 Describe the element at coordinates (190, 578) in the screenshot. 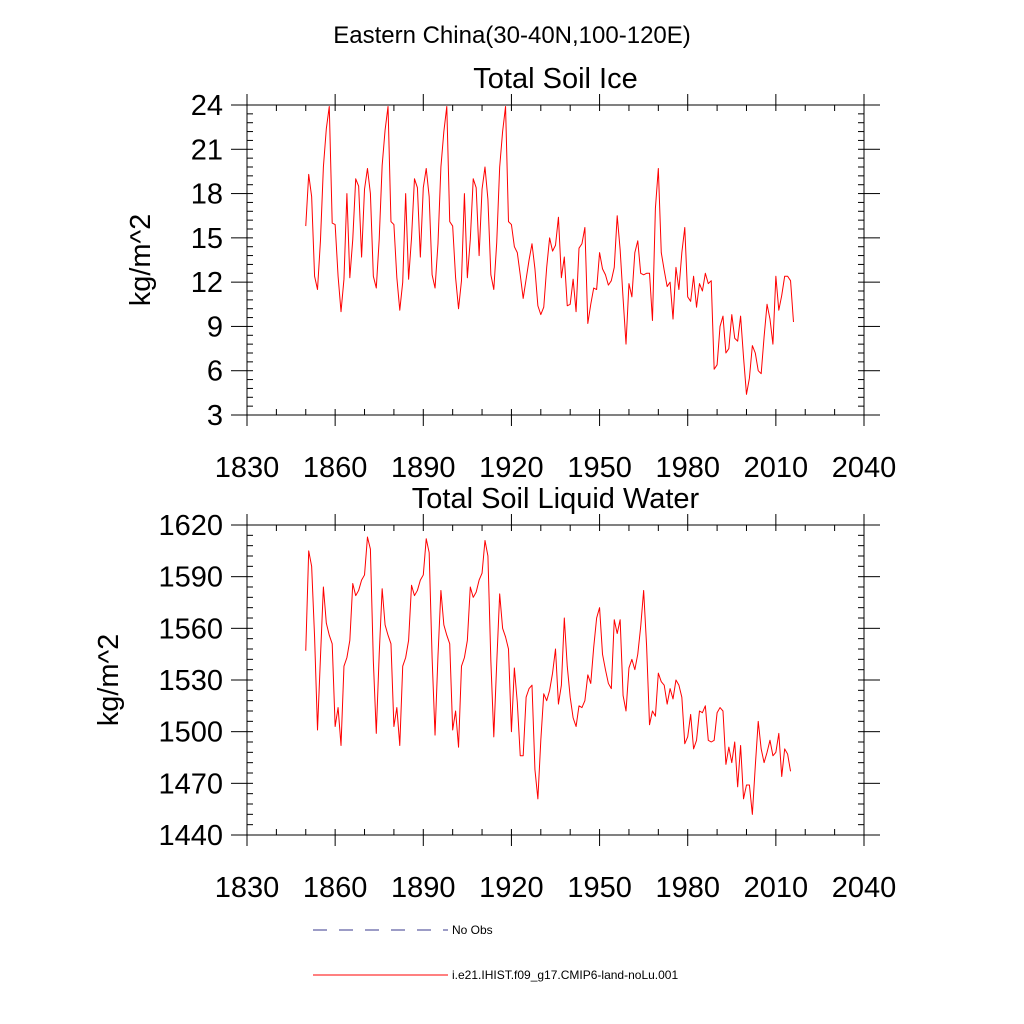

I see `y-tick-label-1590: 1590` at that location.